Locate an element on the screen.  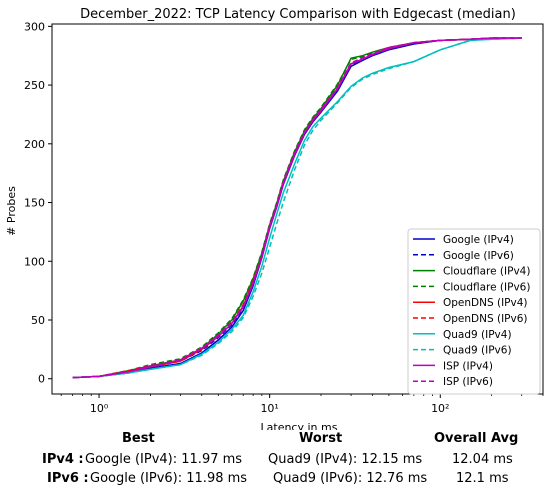
x-tick-label: 10² is located at coordinates (440, 408).